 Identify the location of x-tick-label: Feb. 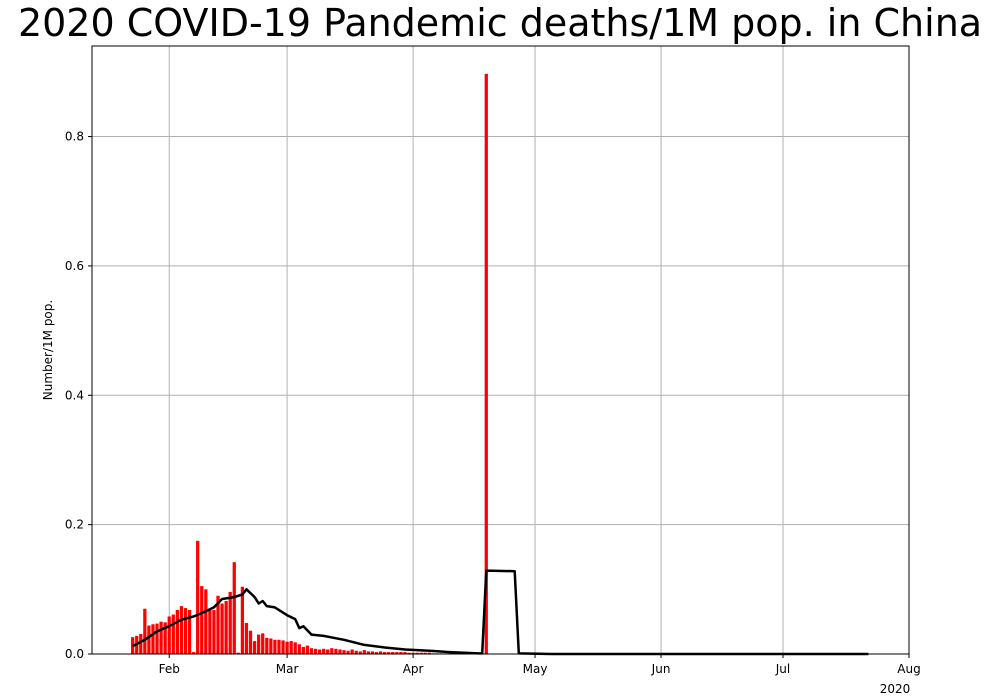
(169, 669).